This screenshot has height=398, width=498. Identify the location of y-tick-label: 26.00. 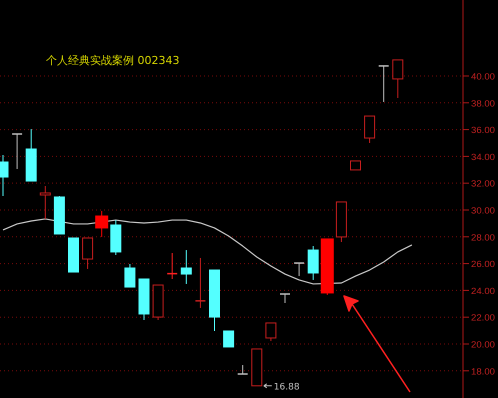
(483, 264).